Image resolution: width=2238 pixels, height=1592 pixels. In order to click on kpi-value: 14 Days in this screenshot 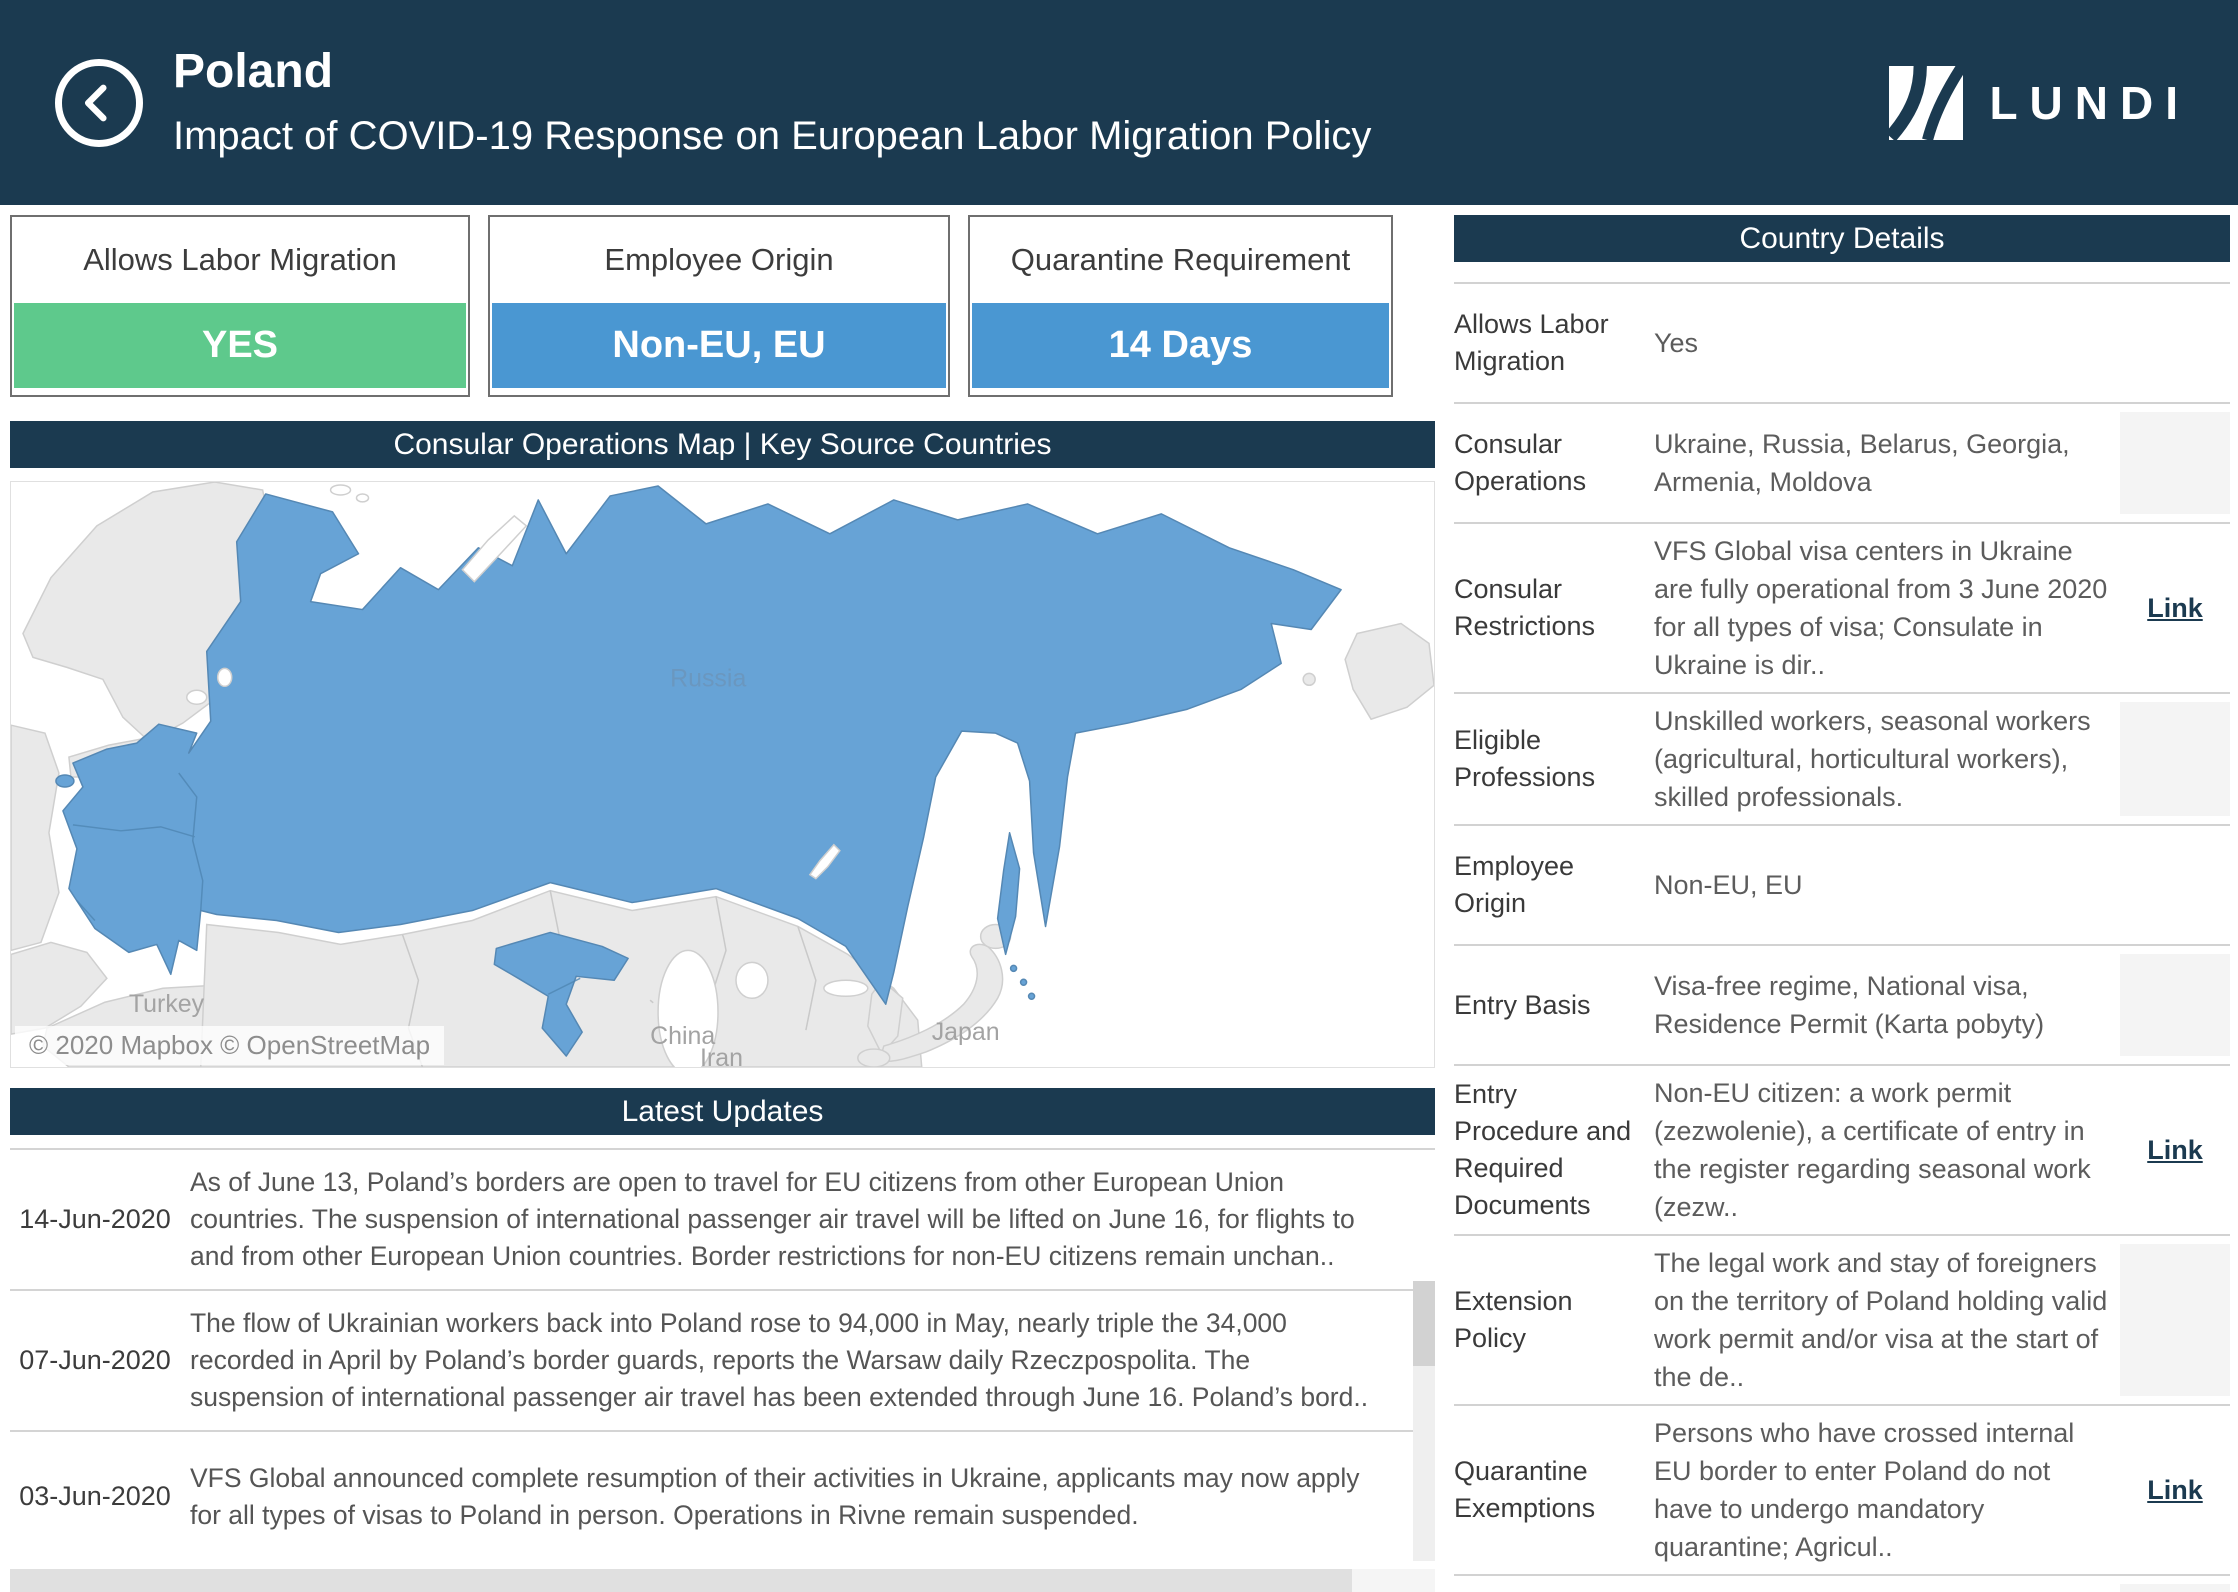, I will do `click(1180, 345)`.